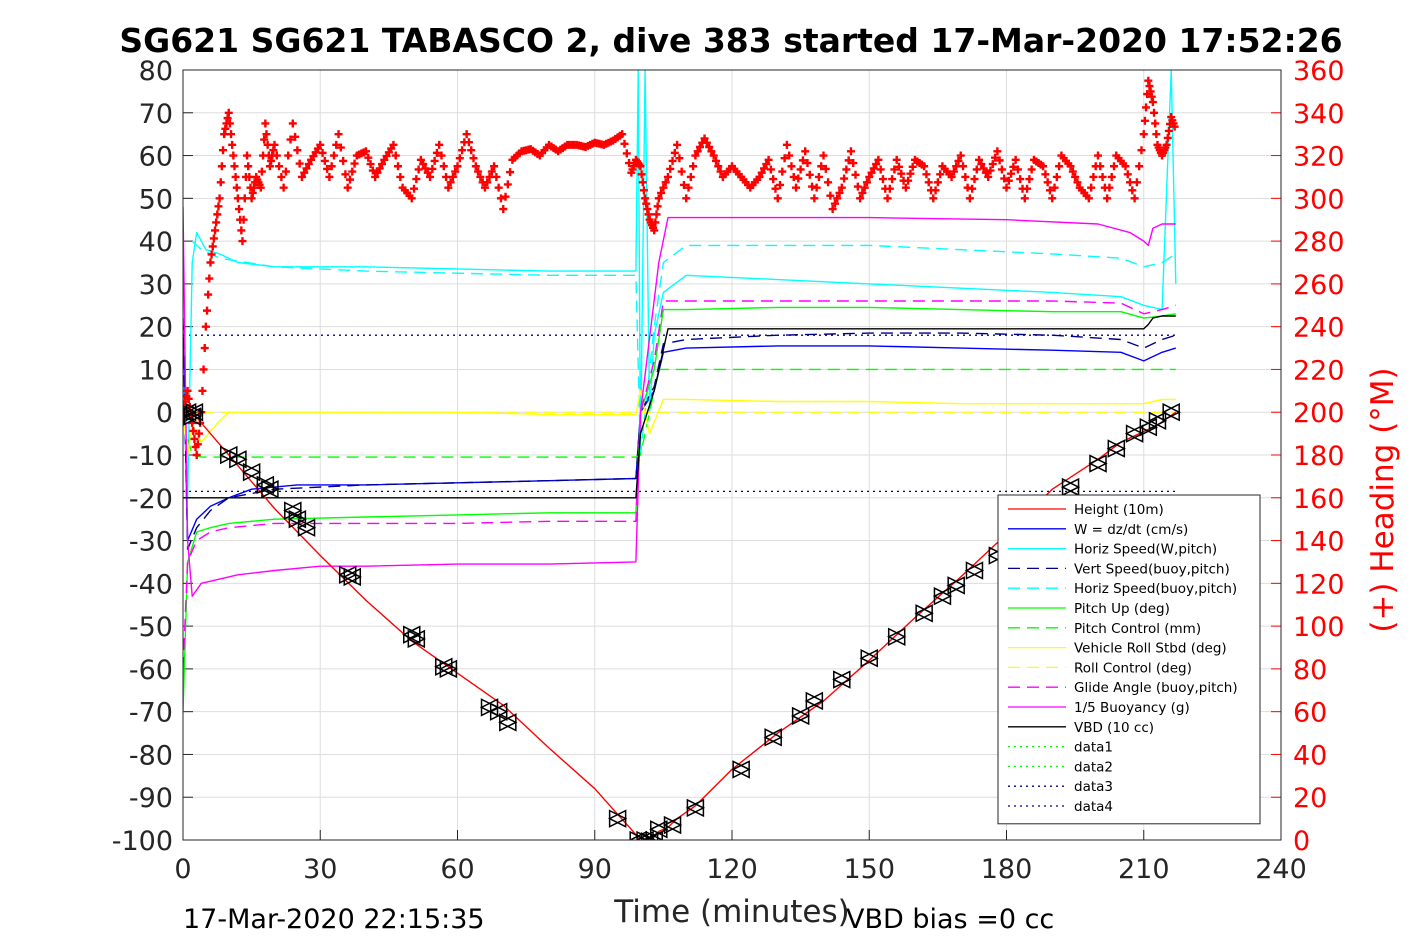  Describe the element at coordinates (1319, 413) in the screenshot. I see `y2-tick-label: 200` at that location.